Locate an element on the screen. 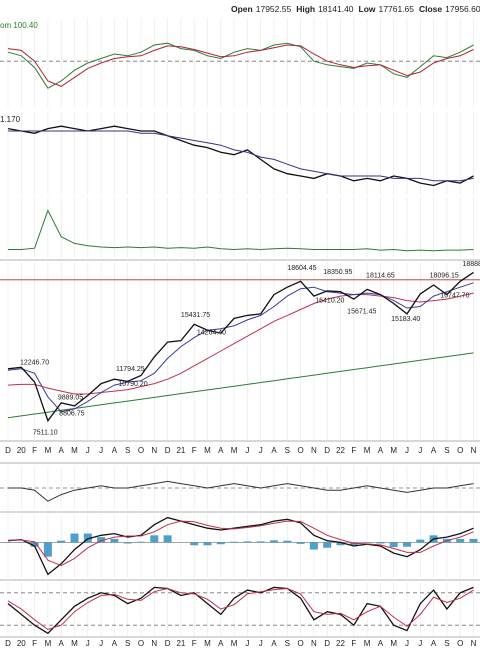 Image resolution: width=480 pixels, height=650 pixels. price-annotation: 16410.20 is located at coordinates (329, 301).